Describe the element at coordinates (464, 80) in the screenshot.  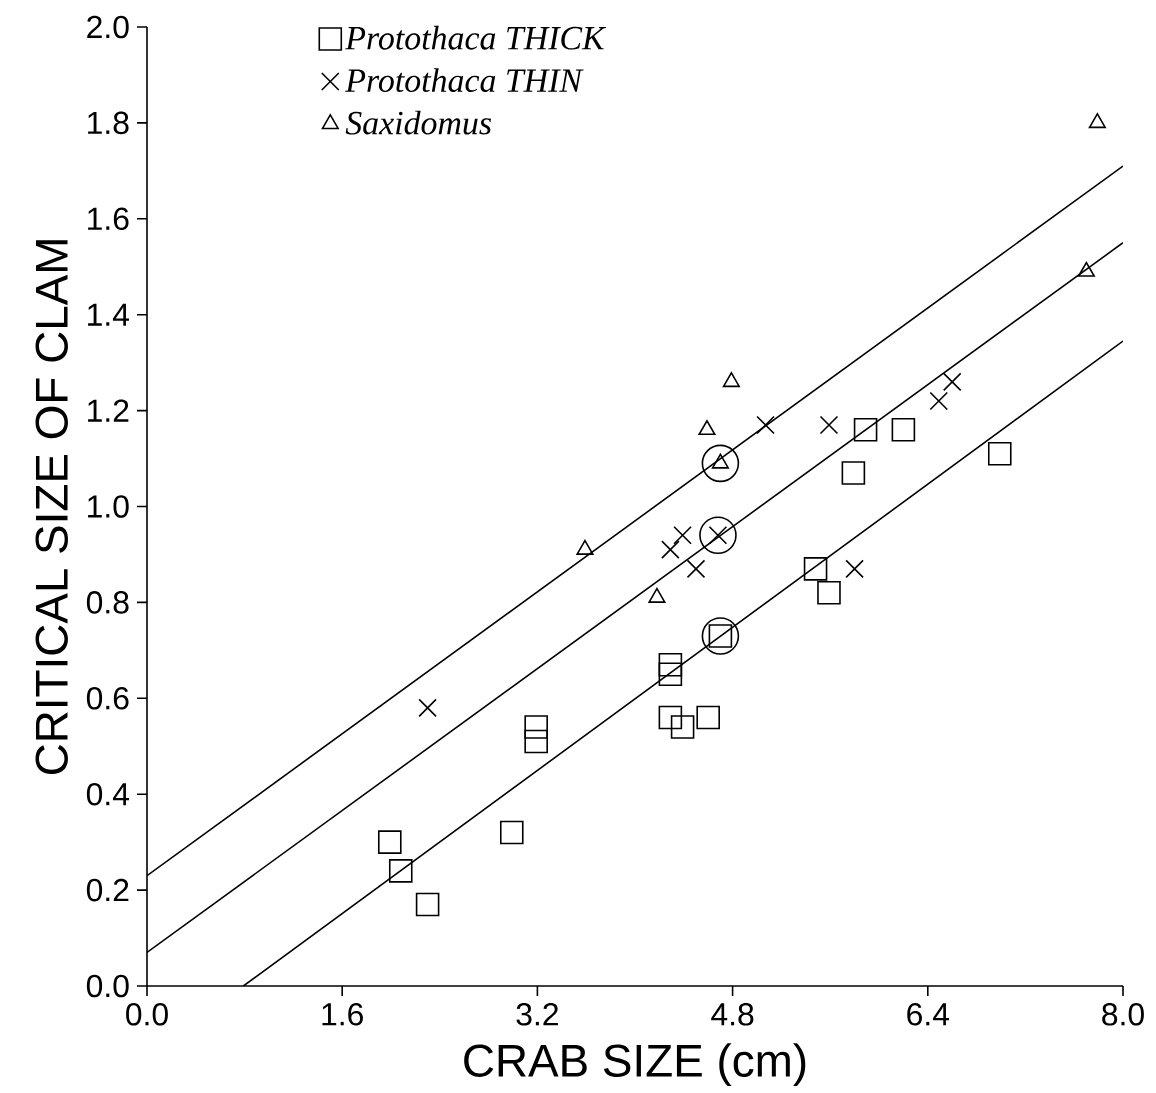
I see `legend-label: Protothaca THIN` at that location.